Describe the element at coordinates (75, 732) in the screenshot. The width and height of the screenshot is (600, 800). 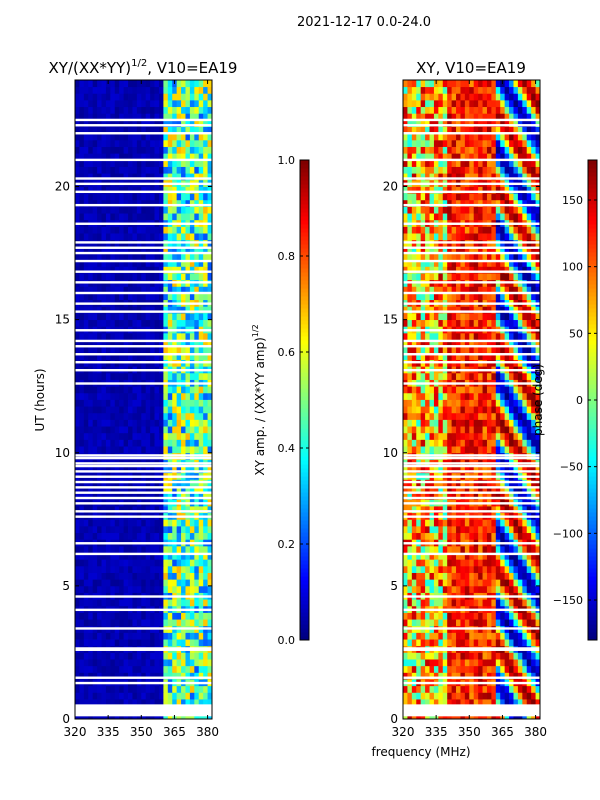
I see `x-tick-label: 320` at that location.